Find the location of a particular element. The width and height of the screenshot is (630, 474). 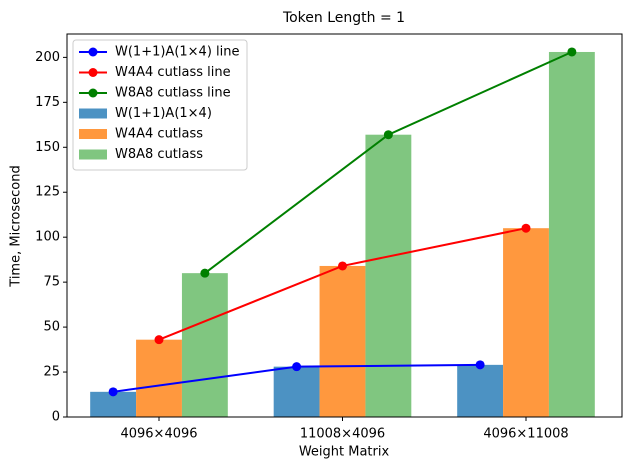

x-axis-label: Weight Matrix is located at coordinates (344, 452).